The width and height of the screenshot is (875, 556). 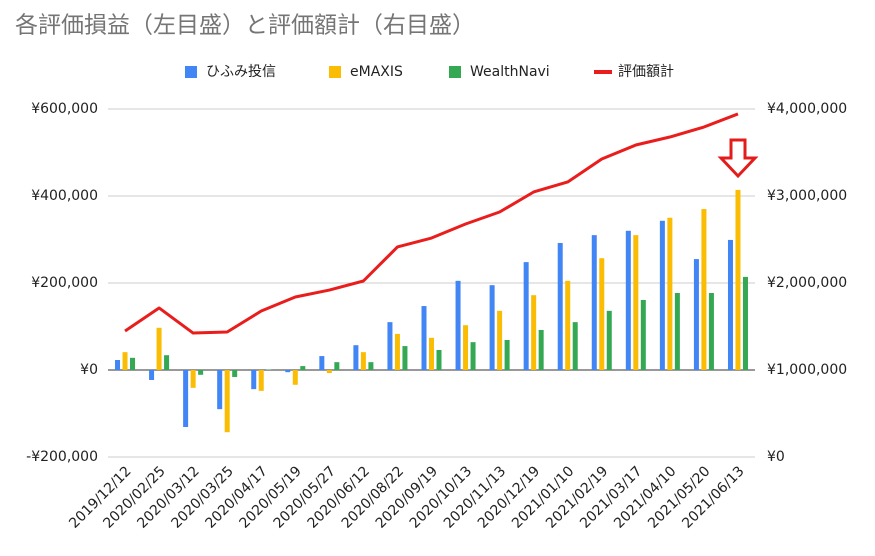 What do you see at coordinates (64, 283) in the screenshot?
I see `y-tick-label: ¥200,000` at bounding box center [64, 283].